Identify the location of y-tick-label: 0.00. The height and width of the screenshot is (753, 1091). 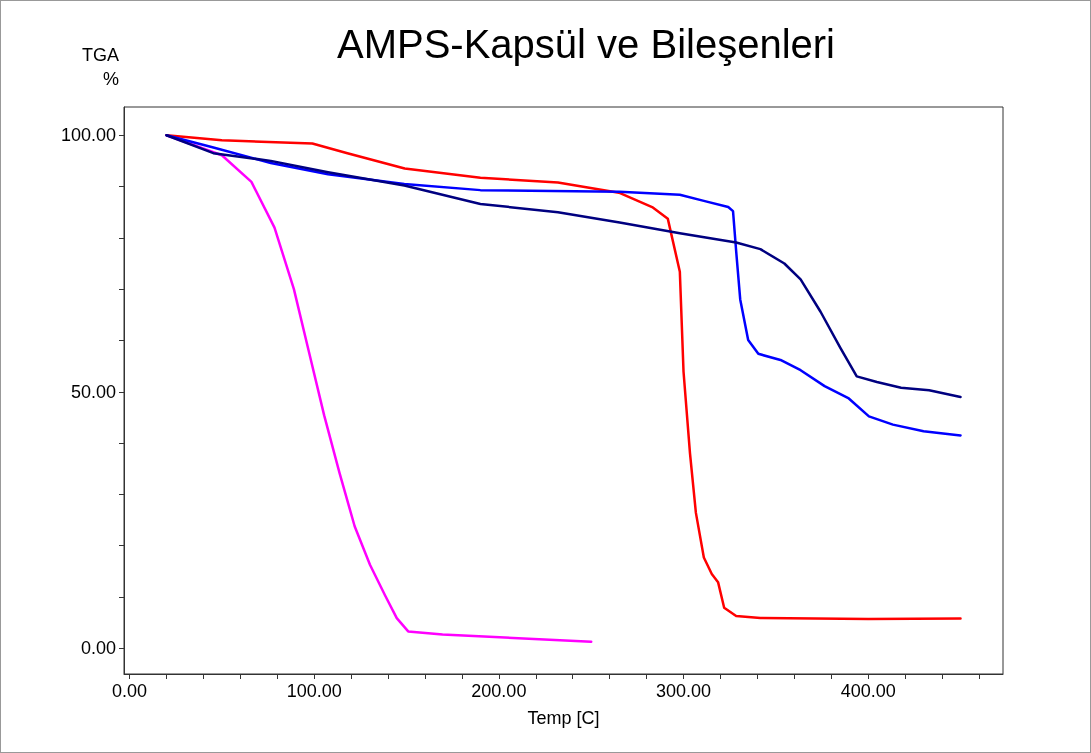
(98, 648).